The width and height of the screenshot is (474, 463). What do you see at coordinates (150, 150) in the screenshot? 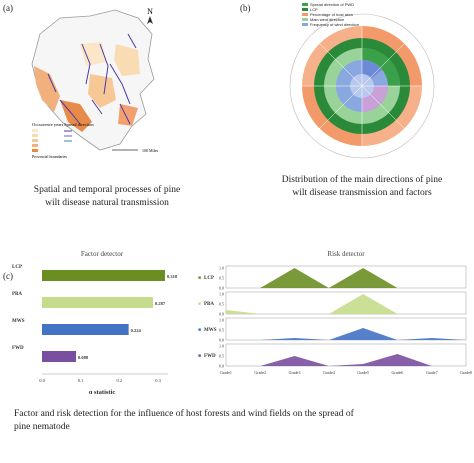
I see `scale-text: 100 Miles` at bounding box center [150, 150].